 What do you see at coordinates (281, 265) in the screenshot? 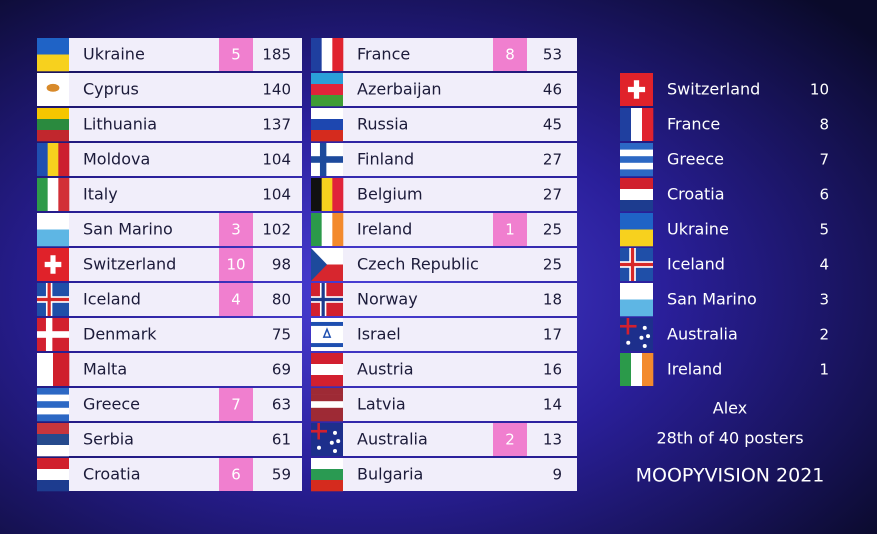
I see `total-points: 98` at bounding box center [281, 265].